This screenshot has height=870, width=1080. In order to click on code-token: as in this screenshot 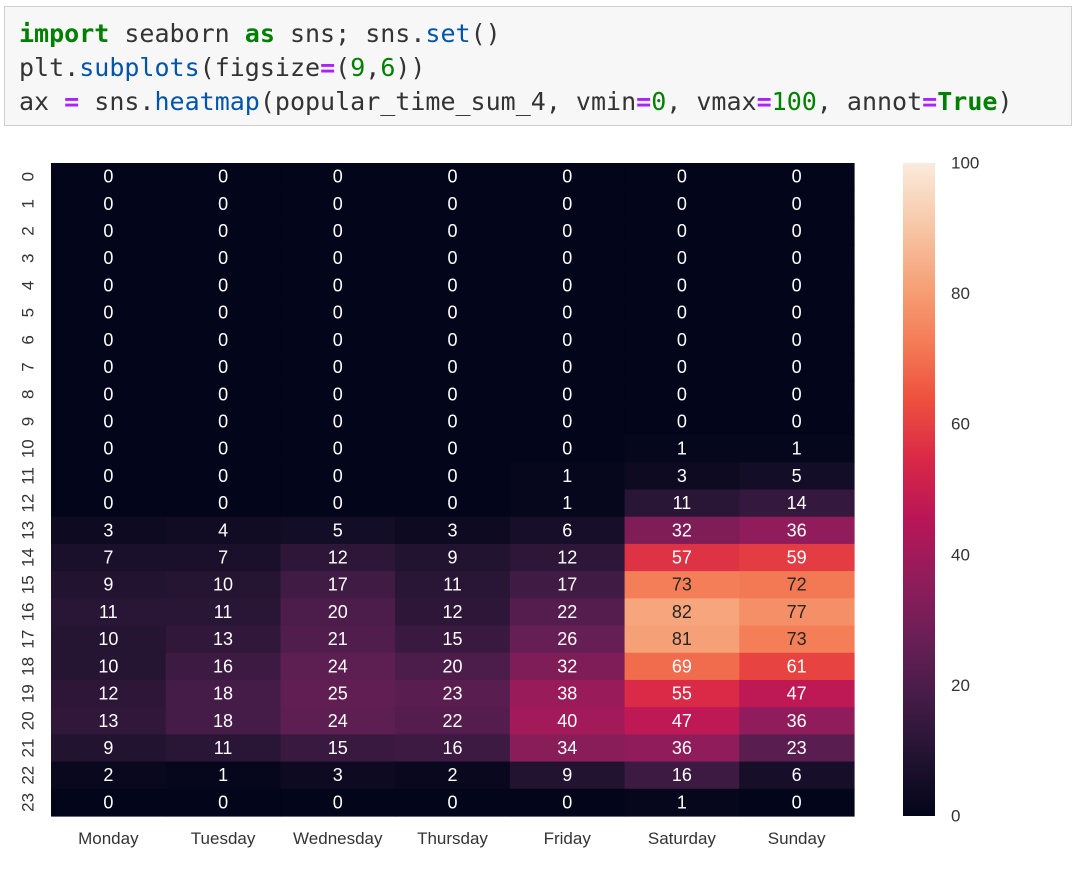, I will do `click(259, 33)`.